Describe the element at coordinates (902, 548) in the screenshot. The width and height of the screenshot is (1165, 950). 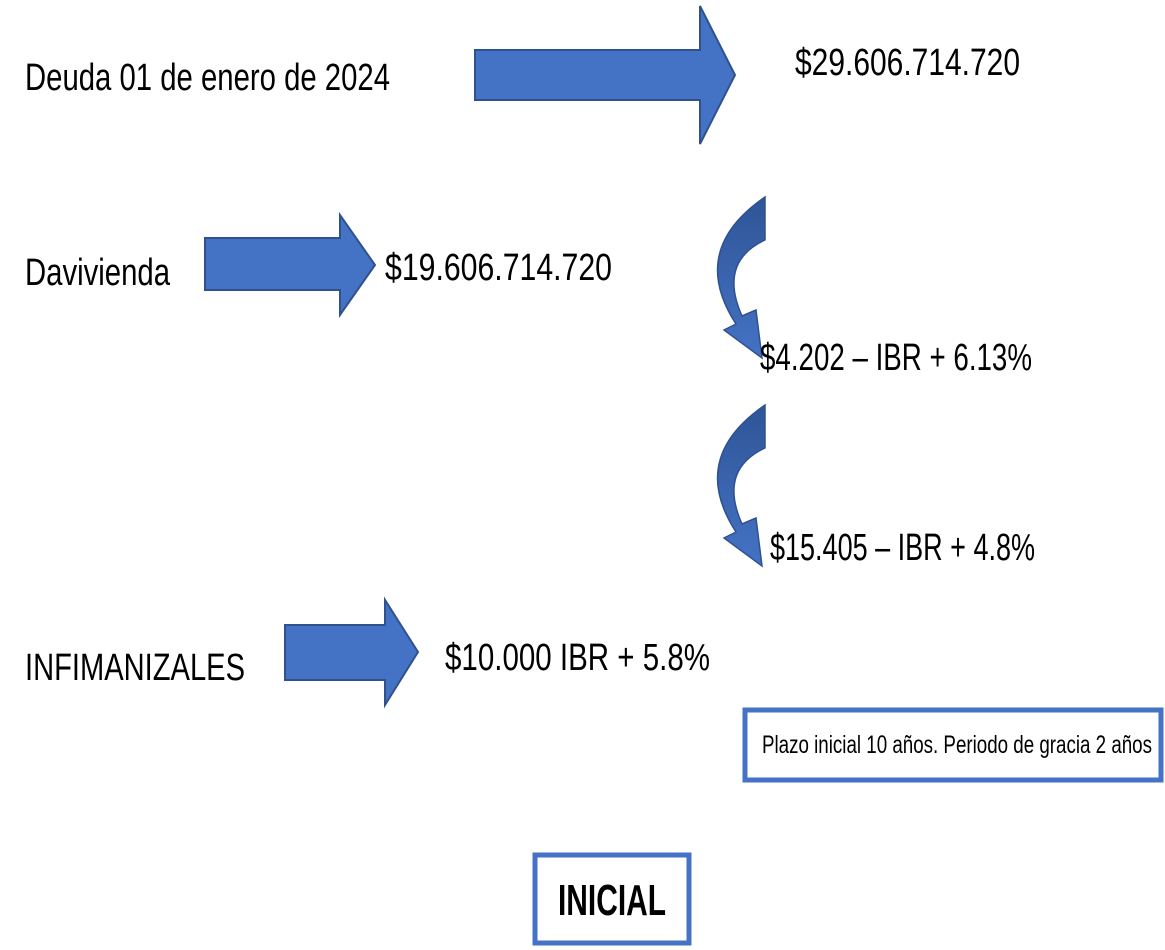
I see `tranche: $15.405 – IBR + 4.8%` at that location.